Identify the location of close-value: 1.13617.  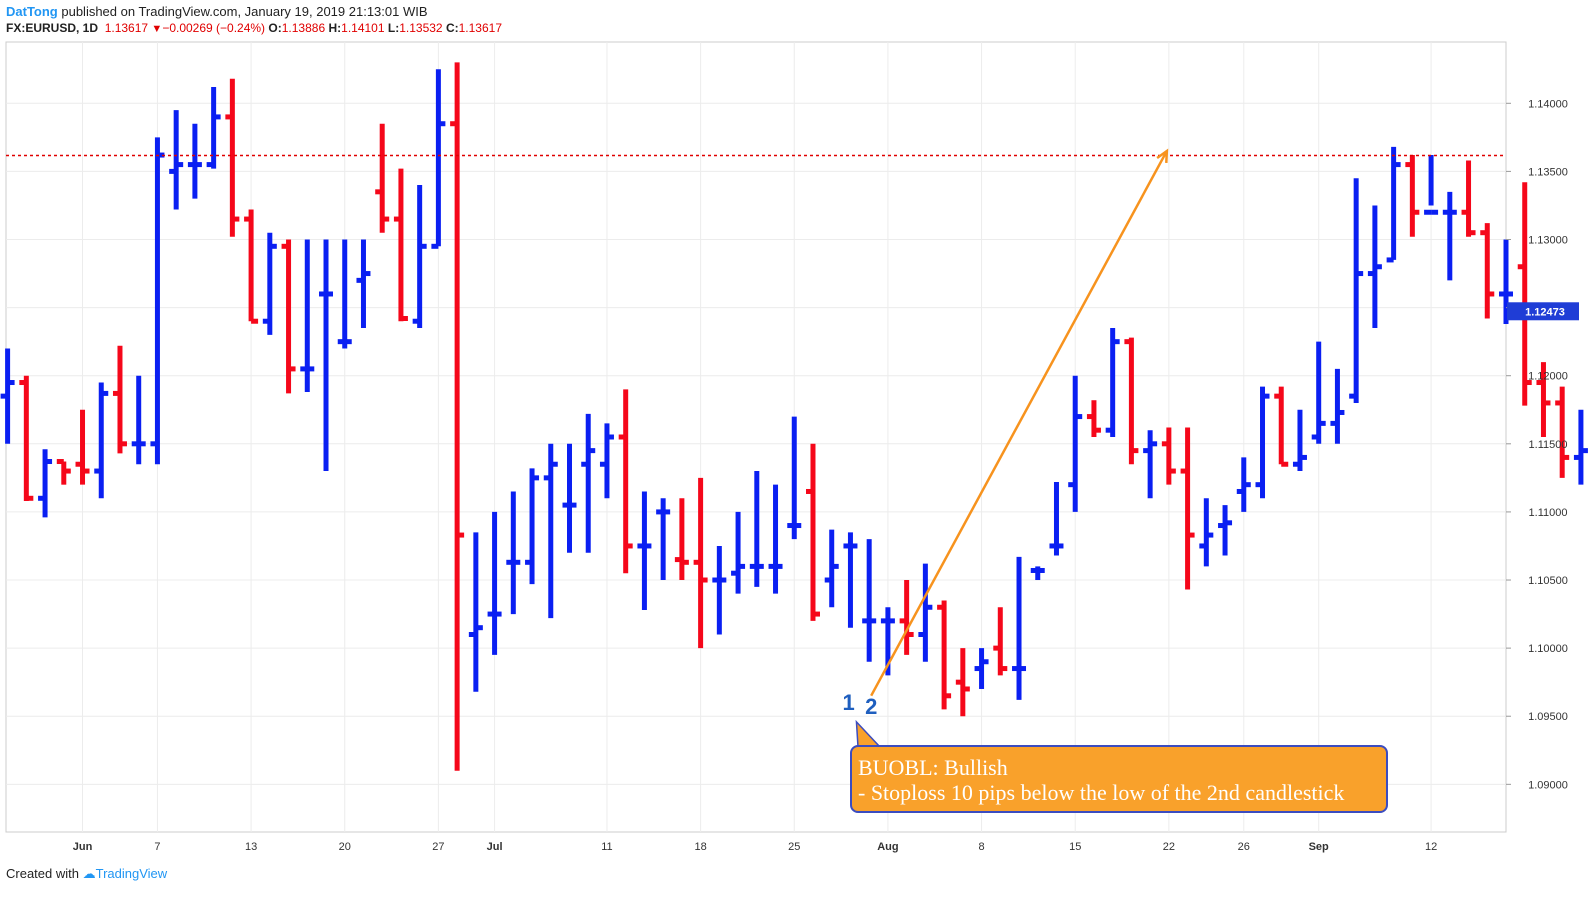
(480, 28).